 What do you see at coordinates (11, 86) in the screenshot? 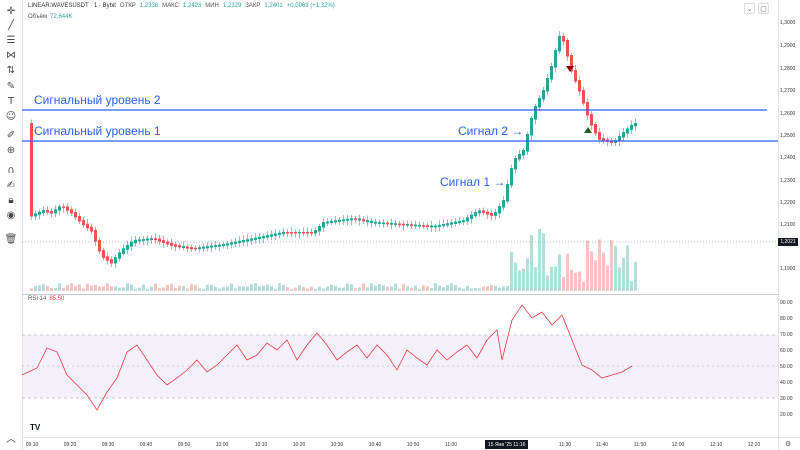
I see `brush-icon: ✎` at bounding box center [11, 86].